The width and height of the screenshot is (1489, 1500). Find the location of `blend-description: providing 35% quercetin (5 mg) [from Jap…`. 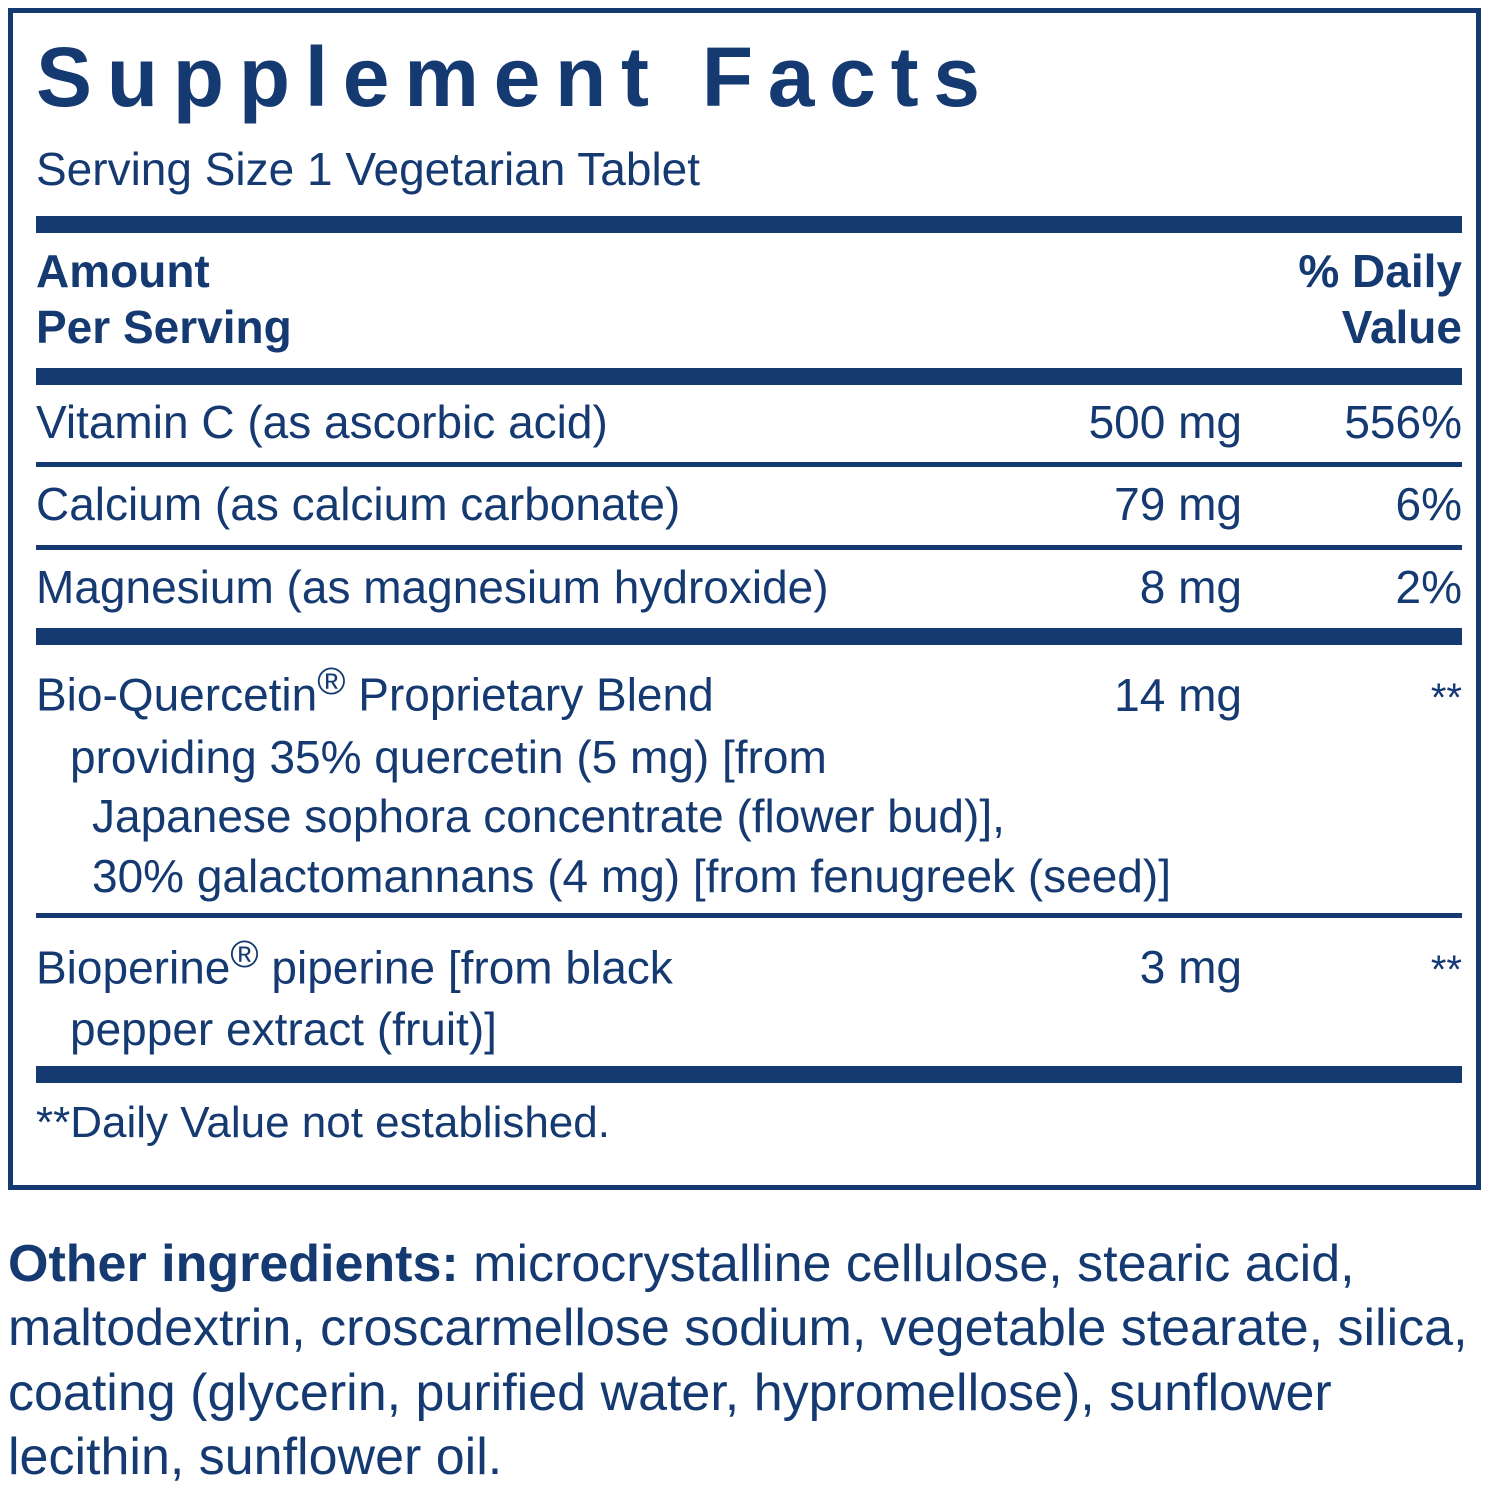

blend-description: providing 35% quercetin (5 mg) [from Jap… is located at coordinates (749, 816).